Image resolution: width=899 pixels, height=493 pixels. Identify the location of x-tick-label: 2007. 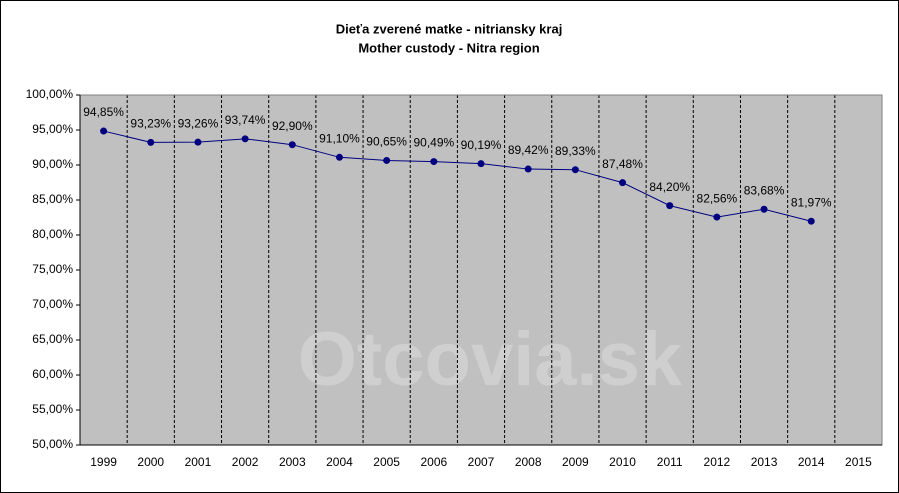
(481, 462).